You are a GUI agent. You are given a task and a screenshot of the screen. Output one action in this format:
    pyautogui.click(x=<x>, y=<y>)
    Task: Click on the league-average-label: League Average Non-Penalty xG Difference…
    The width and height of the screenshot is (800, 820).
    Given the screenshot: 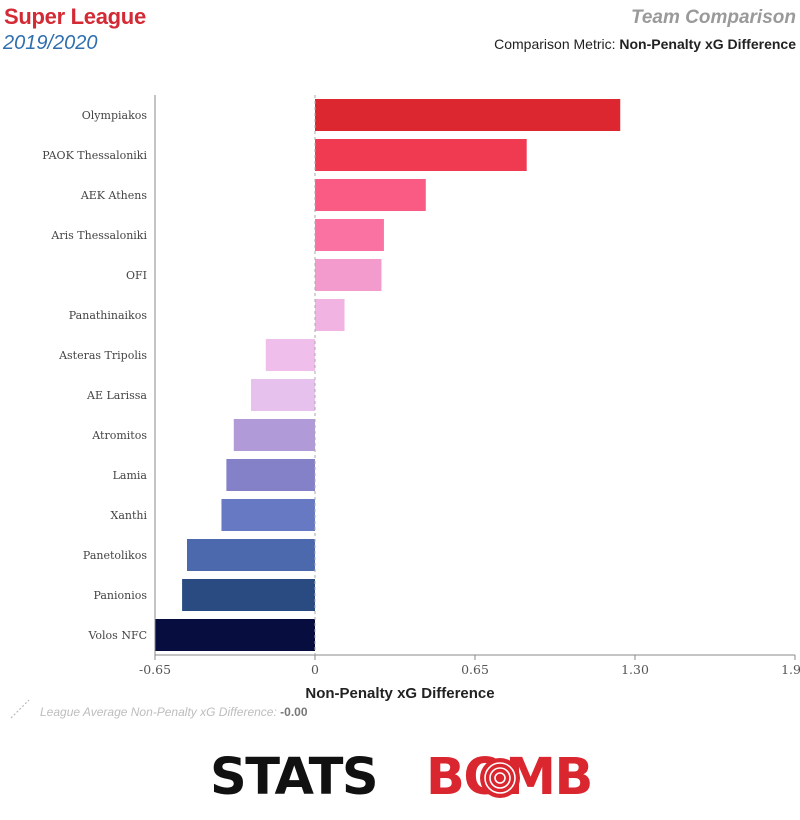 What is the action you would take?
    pyautogui.click(x=158, y=712)
    